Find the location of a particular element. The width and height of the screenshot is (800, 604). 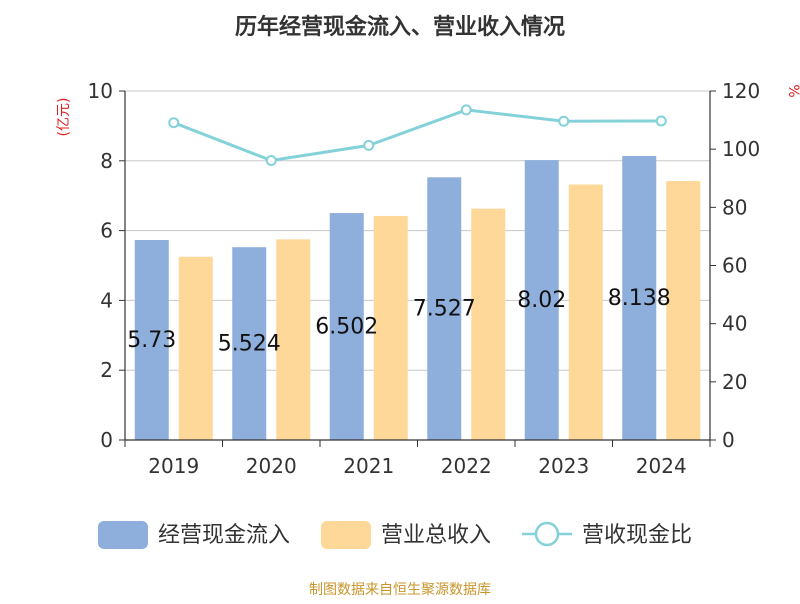

right-axis-tick-label: 40 is located at coordinates (734, 324).